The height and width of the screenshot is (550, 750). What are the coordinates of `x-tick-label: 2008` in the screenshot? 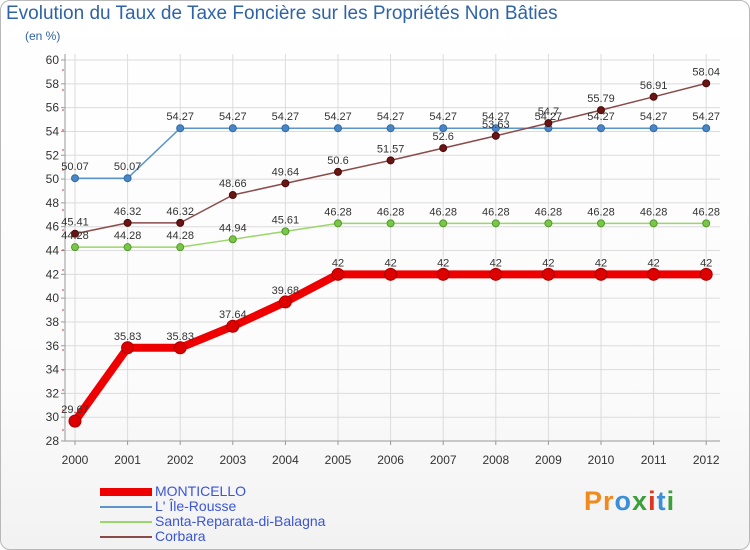 It's located at (495, 460).